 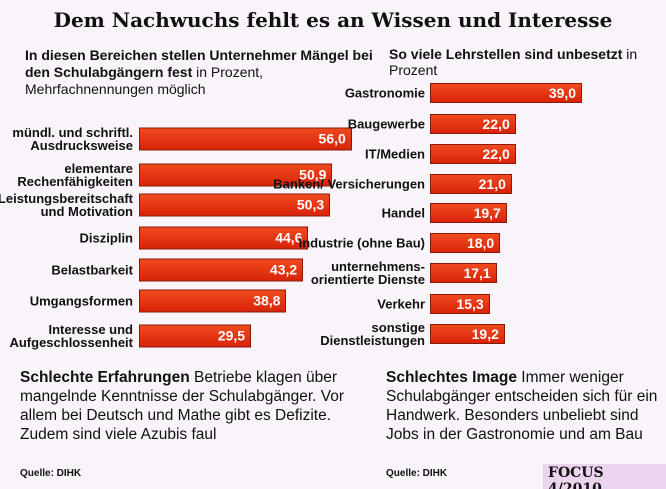 What do you see at coordinates (267, 300) in the screenshot?
I see `value-label: 38,8` at bounding box center [267, 300].